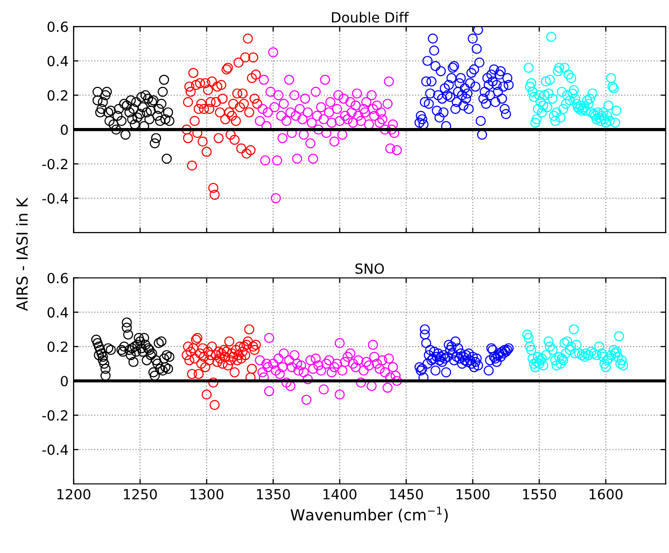 The height and width of the screenshot is (553, 669). Describe the element at coordinates (473, 494) in the screenshot. I see `x-tick-label: 1500` at that location.